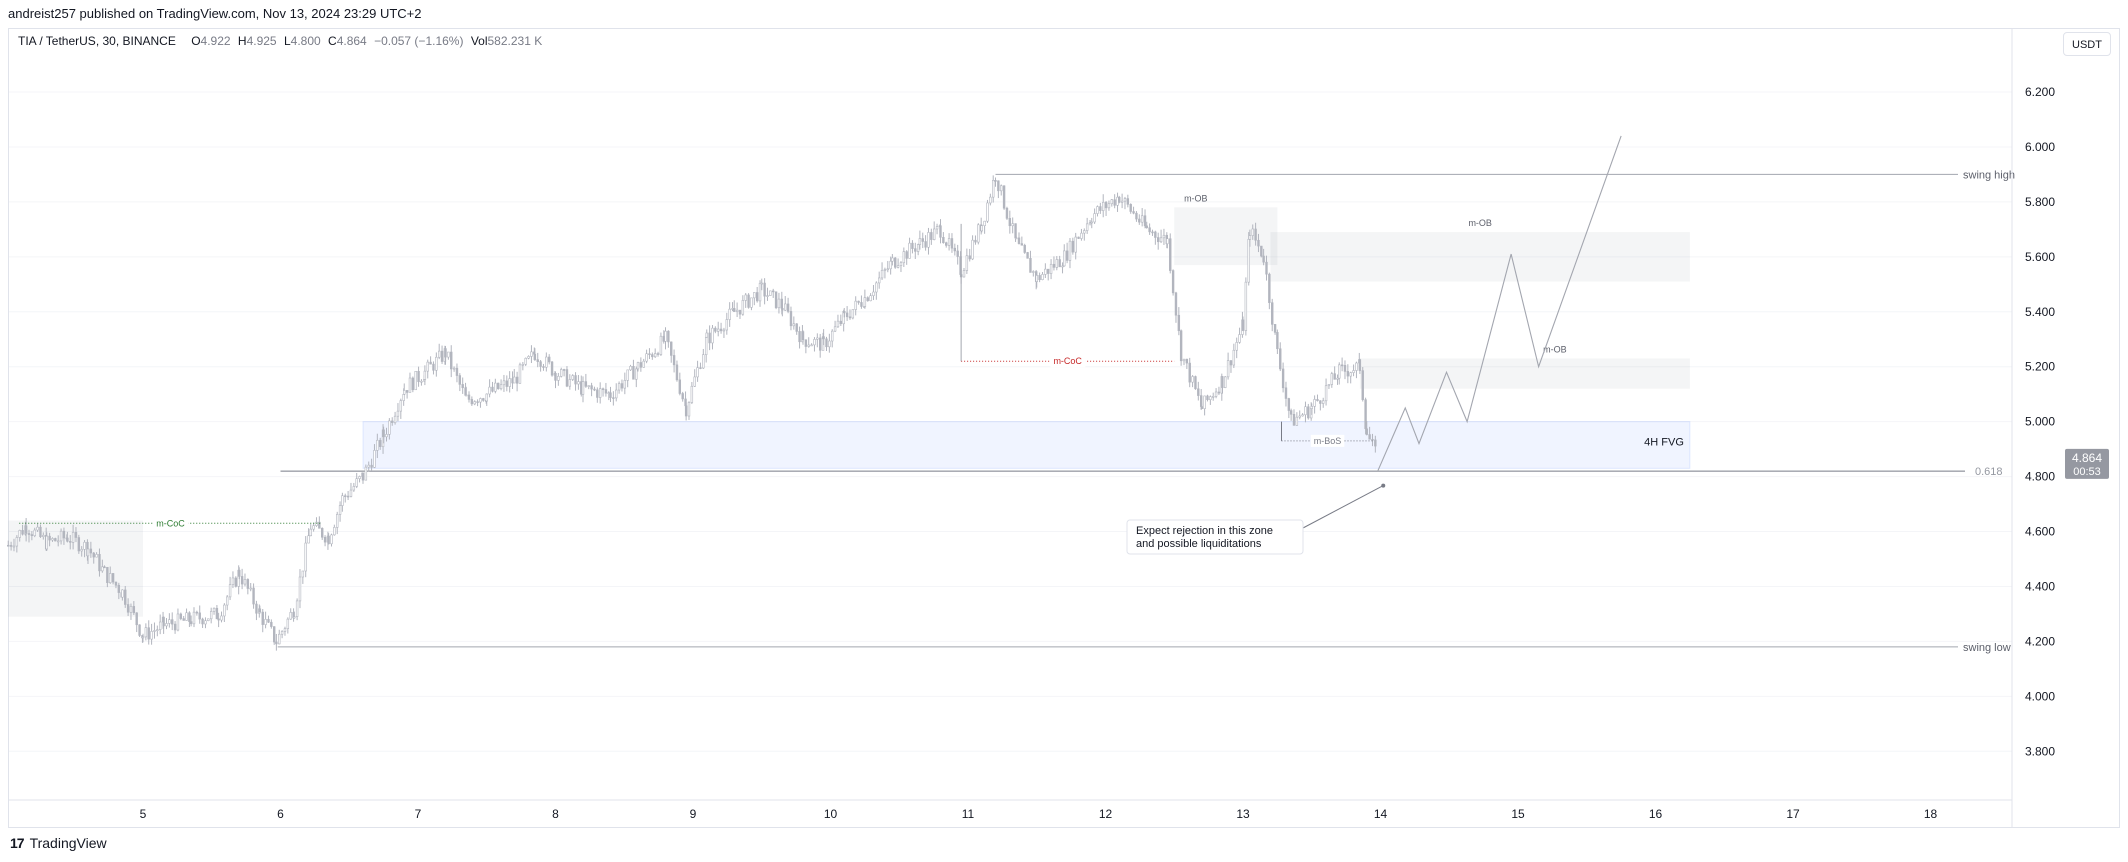 This screenshot has width=2128, height=862. What do you see at coordinates (143, 814) in the screenshot?
I see `x-tick-label: 5` at bounding box center [143, 814].